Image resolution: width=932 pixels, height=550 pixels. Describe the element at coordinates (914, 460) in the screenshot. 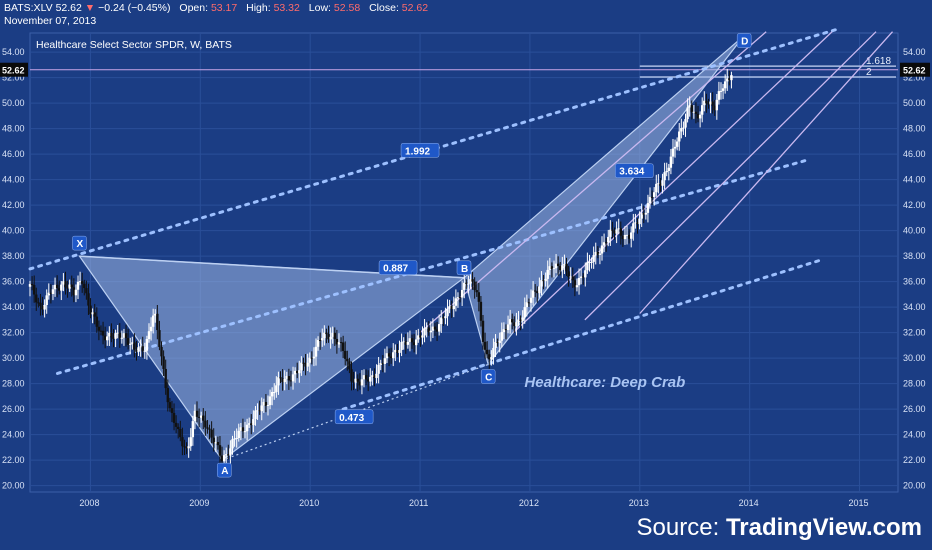

I see `y-tick-label-right: 22.00` at that location.